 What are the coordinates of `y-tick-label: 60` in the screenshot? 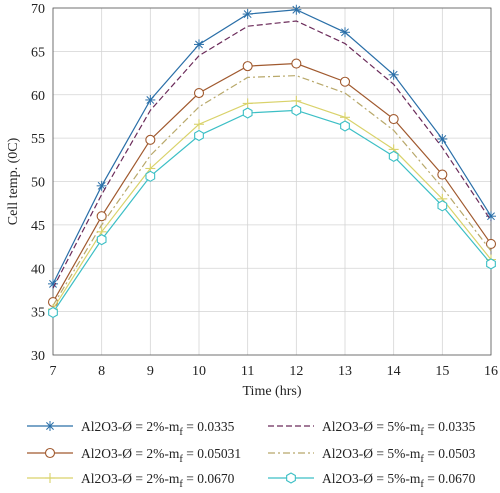 It's located at (38, 96).